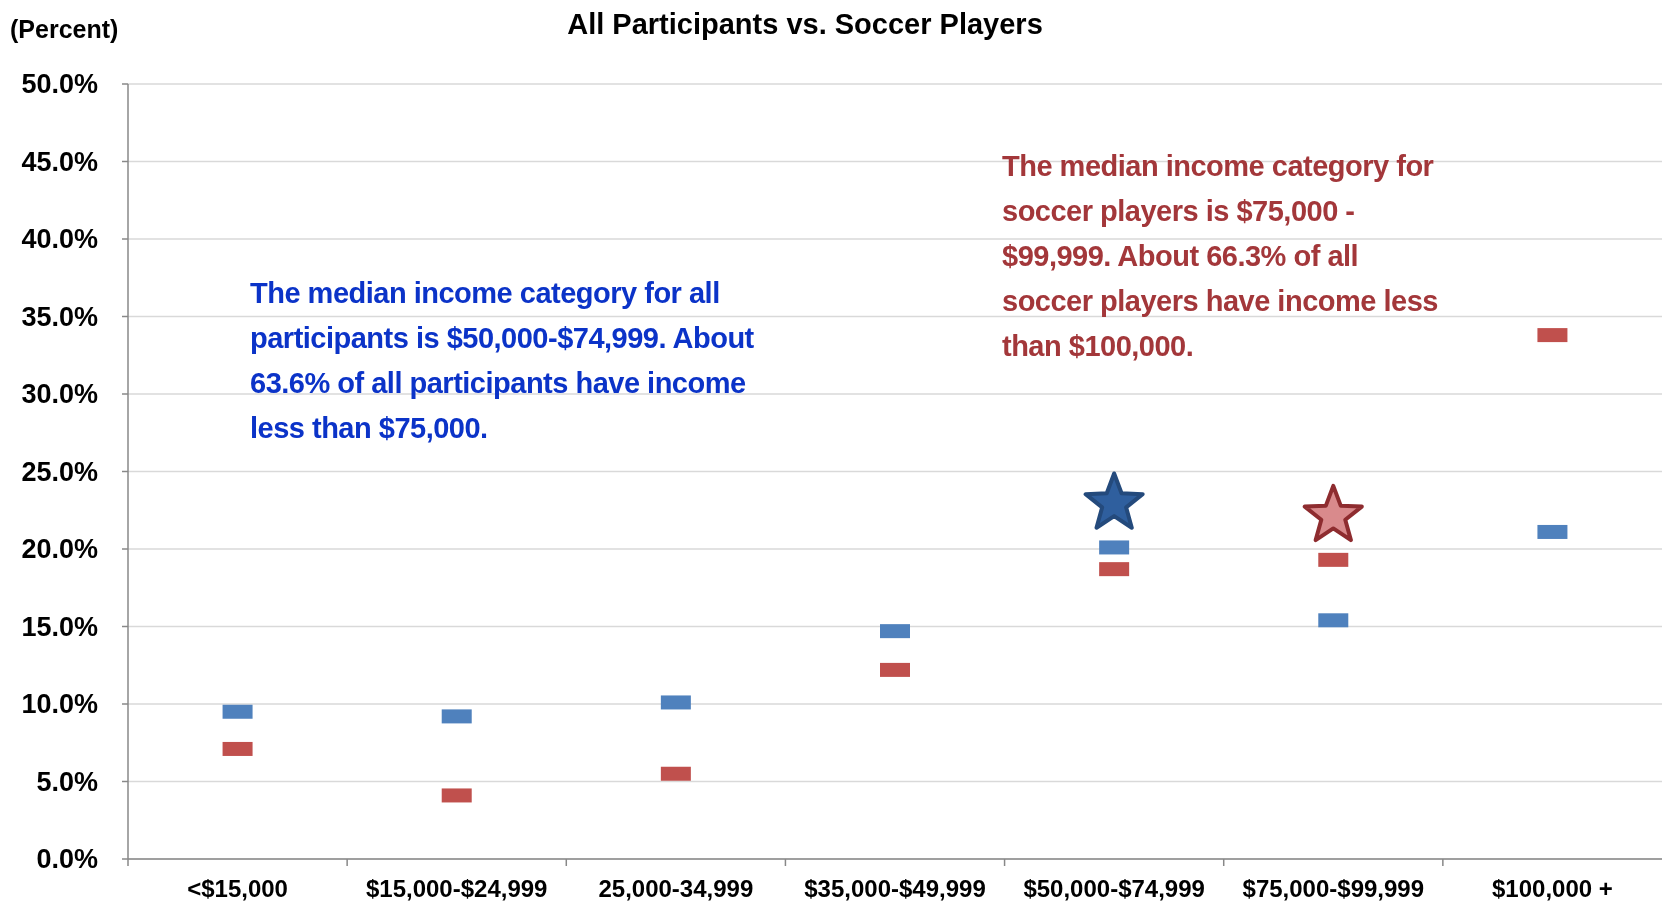  What do you see at coordinates (59, 394) in the screenshot?
I see `y-tick-label: 30.0%` at bounding box center [59, 394].